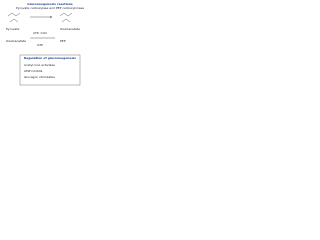 The width and height of the screenshot is (320, 240). I want to click on reaction-left: Oxaloacetate, so click(16, 41).